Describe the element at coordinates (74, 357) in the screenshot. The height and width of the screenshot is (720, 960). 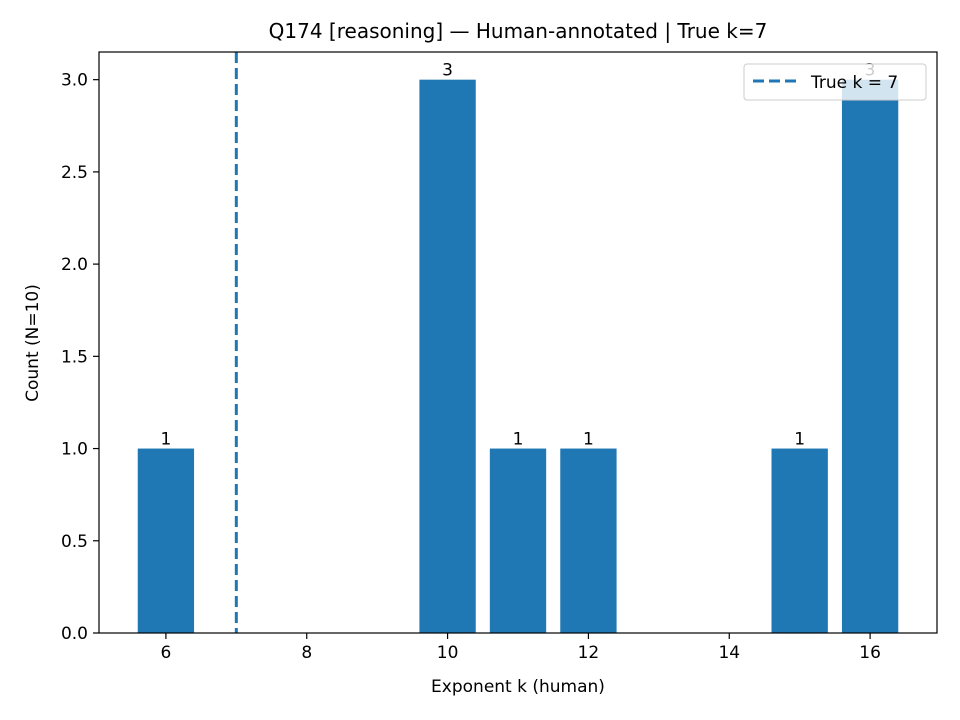
I see `y-tick-label: 1.5` at that location.